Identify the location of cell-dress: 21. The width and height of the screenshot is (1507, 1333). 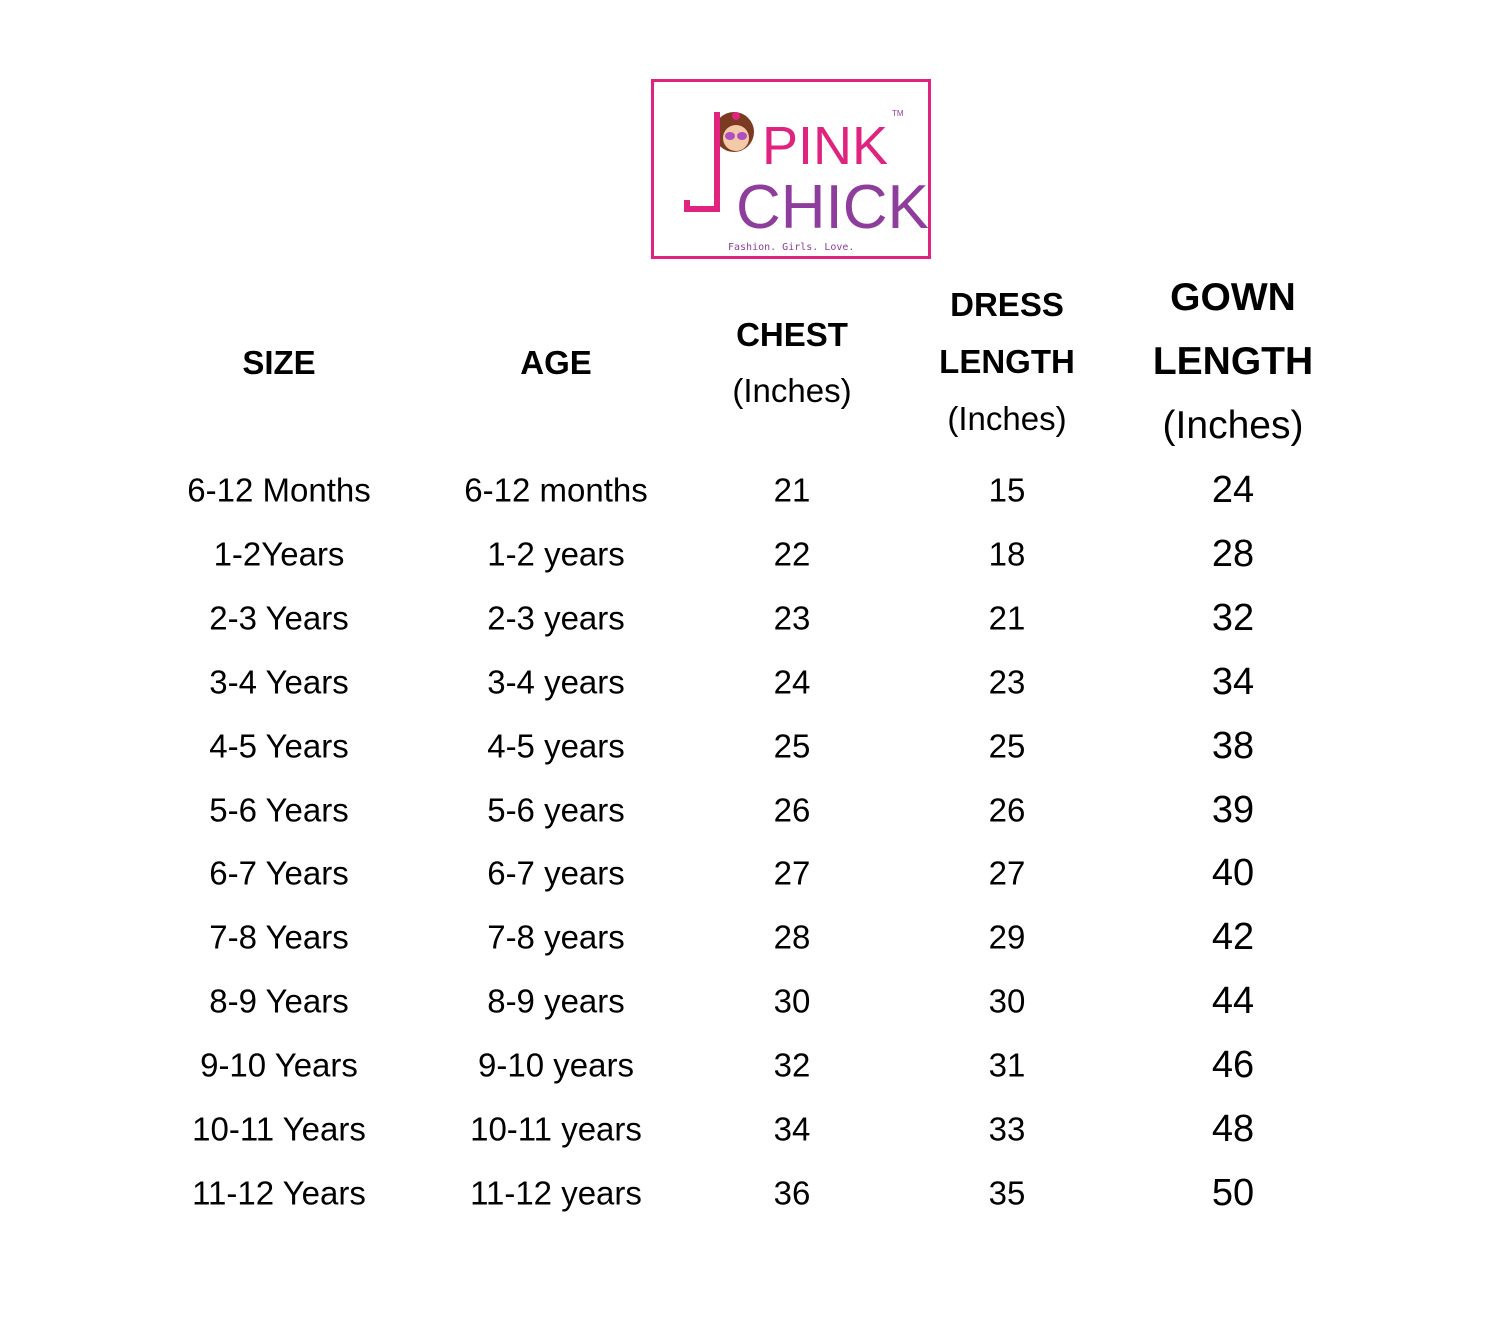
(1007, 618).